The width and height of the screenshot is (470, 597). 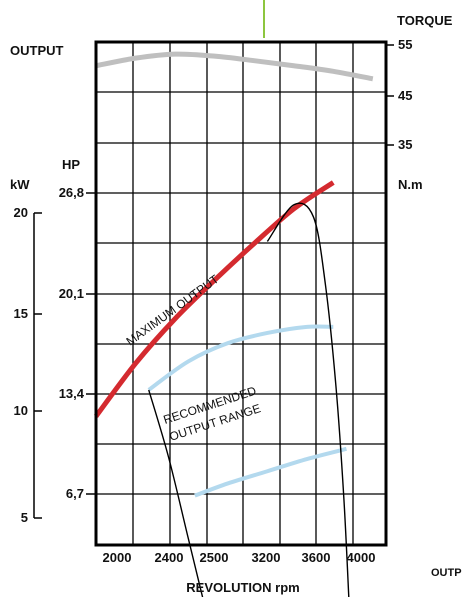 I want to click on hp-tick-label: 6,7, so click(x=75, y=493).